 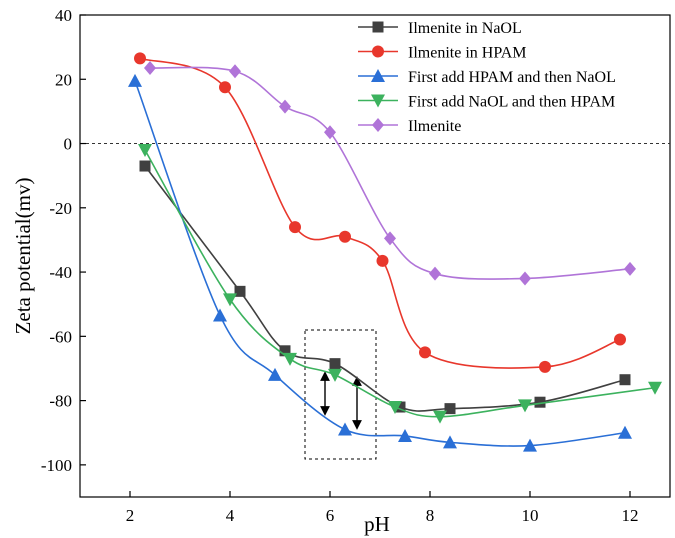 I want to click on legend-item: First add NaOL and then HPAM, so click(x=486, y=102).